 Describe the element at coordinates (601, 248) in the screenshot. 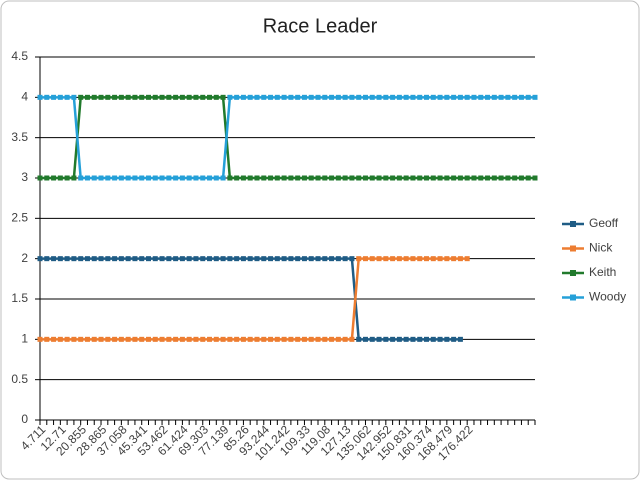

I see `legend-label: Nick` at that location.